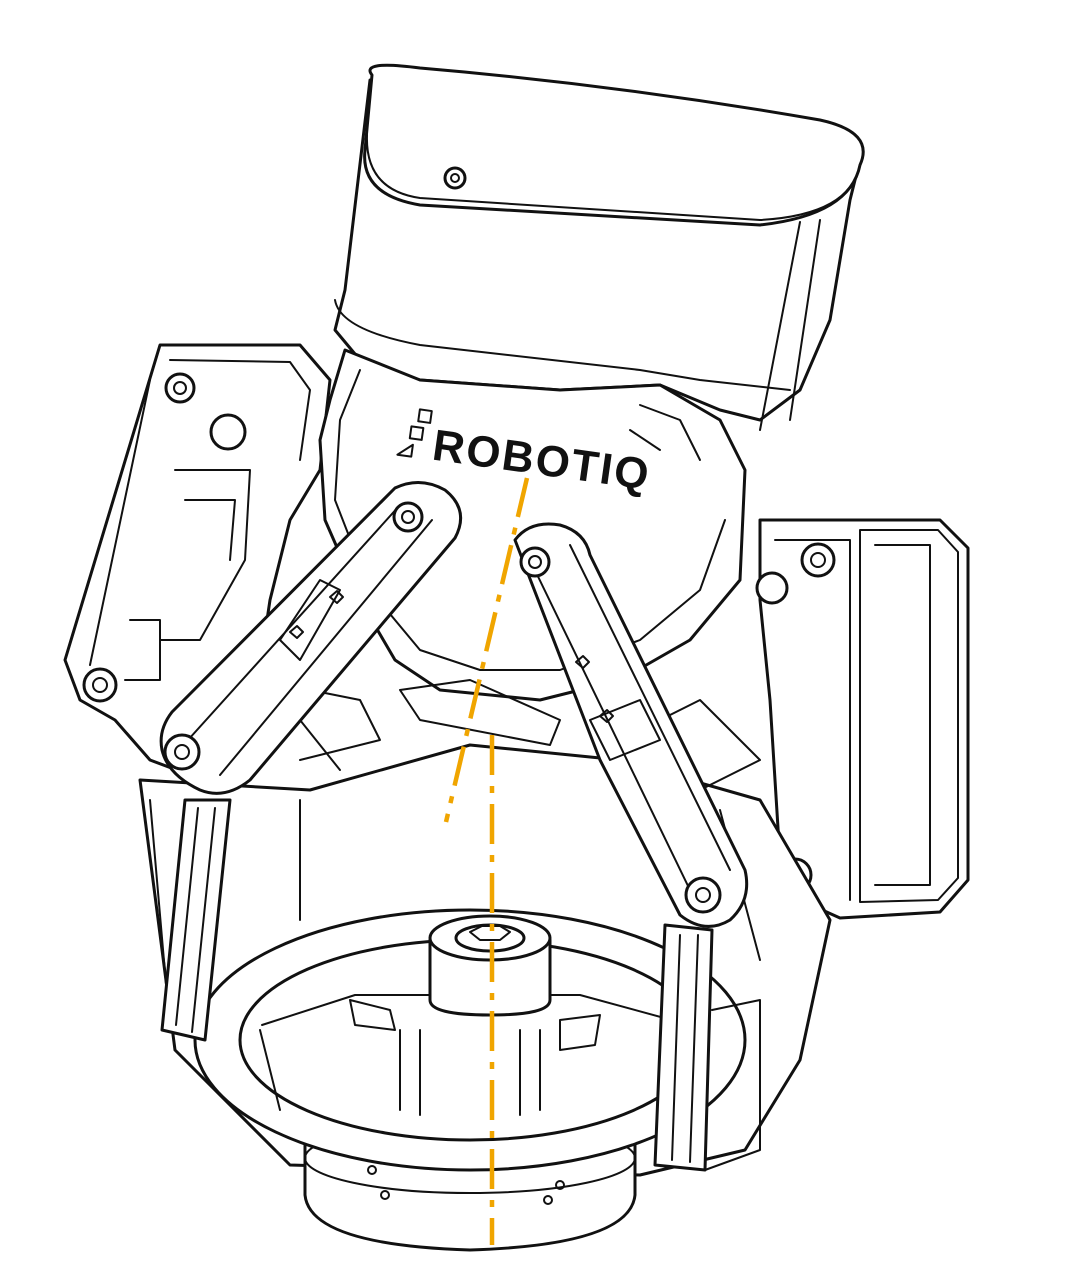  Describe the element at coordinates (631, 725) in the screenshot. I see `right-finger-link` at that location.